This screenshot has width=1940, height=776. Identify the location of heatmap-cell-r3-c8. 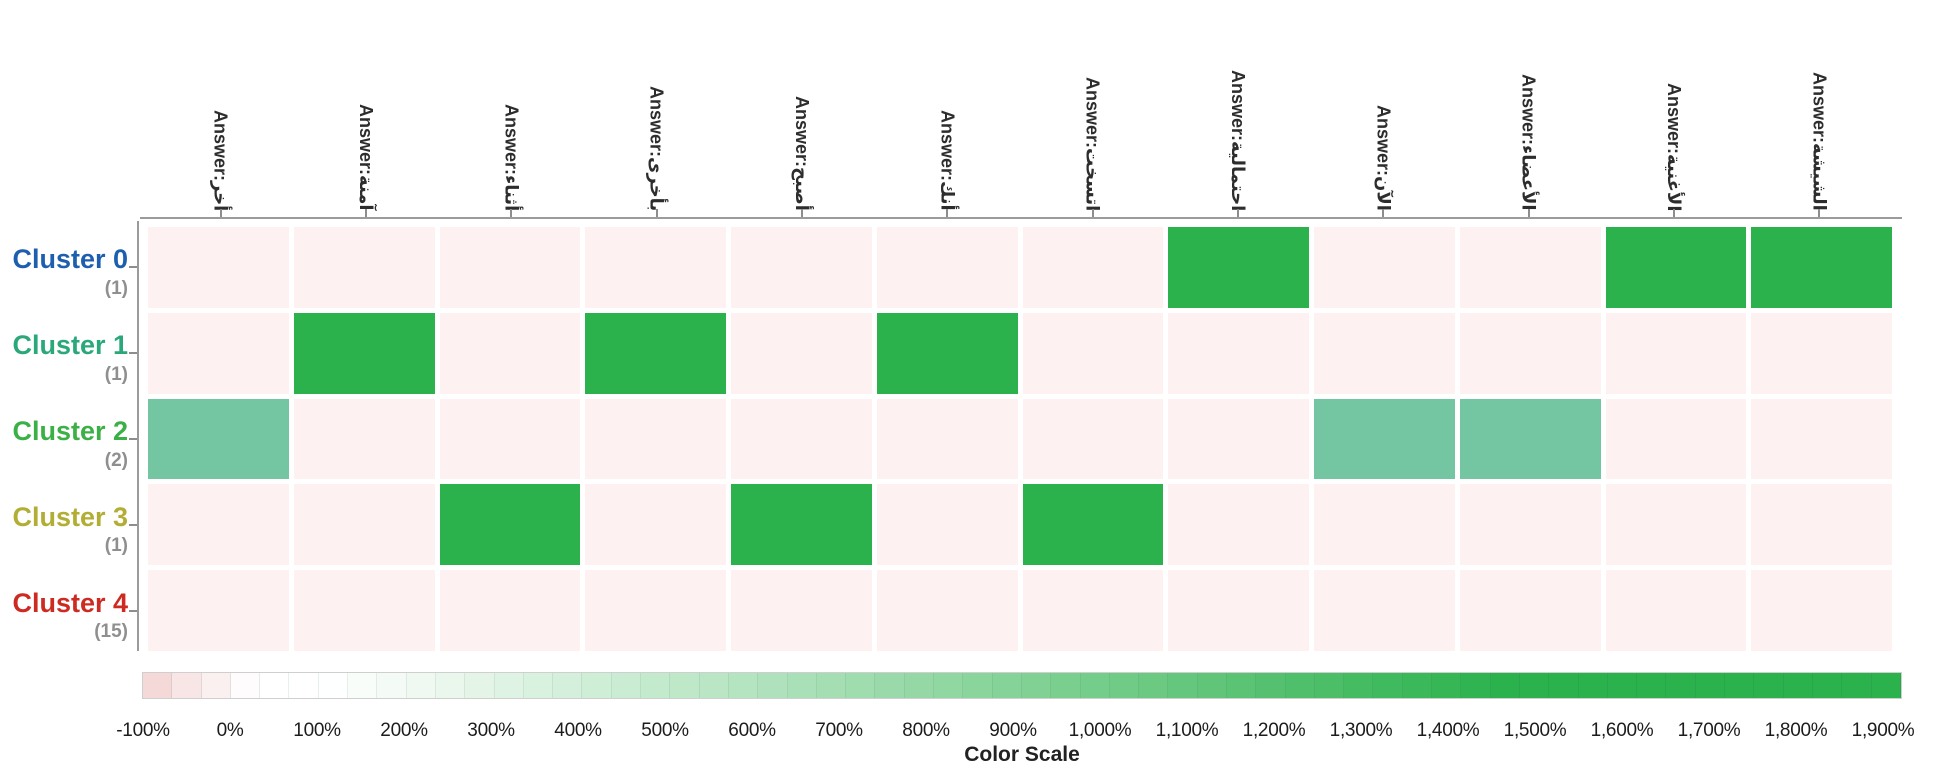
(1384, 525).